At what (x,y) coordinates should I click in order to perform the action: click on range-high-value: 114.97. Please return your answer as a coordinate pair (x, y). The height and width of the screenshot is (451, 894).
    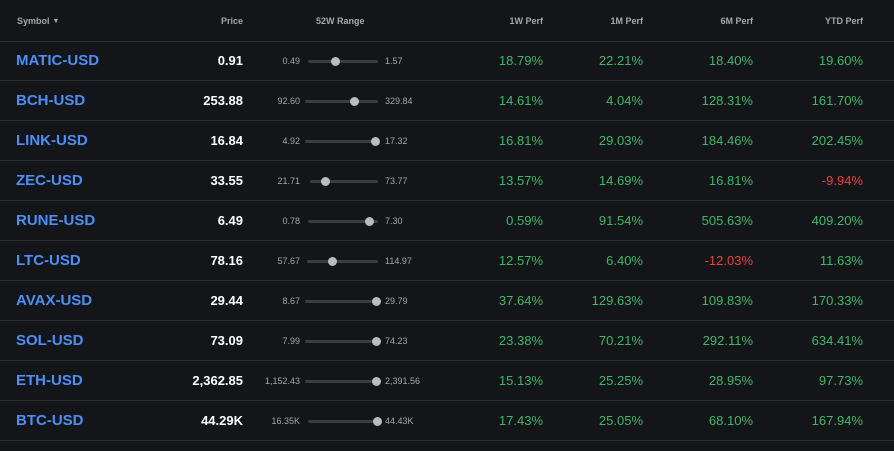
    Looking at the image, I should click on (398, 261).